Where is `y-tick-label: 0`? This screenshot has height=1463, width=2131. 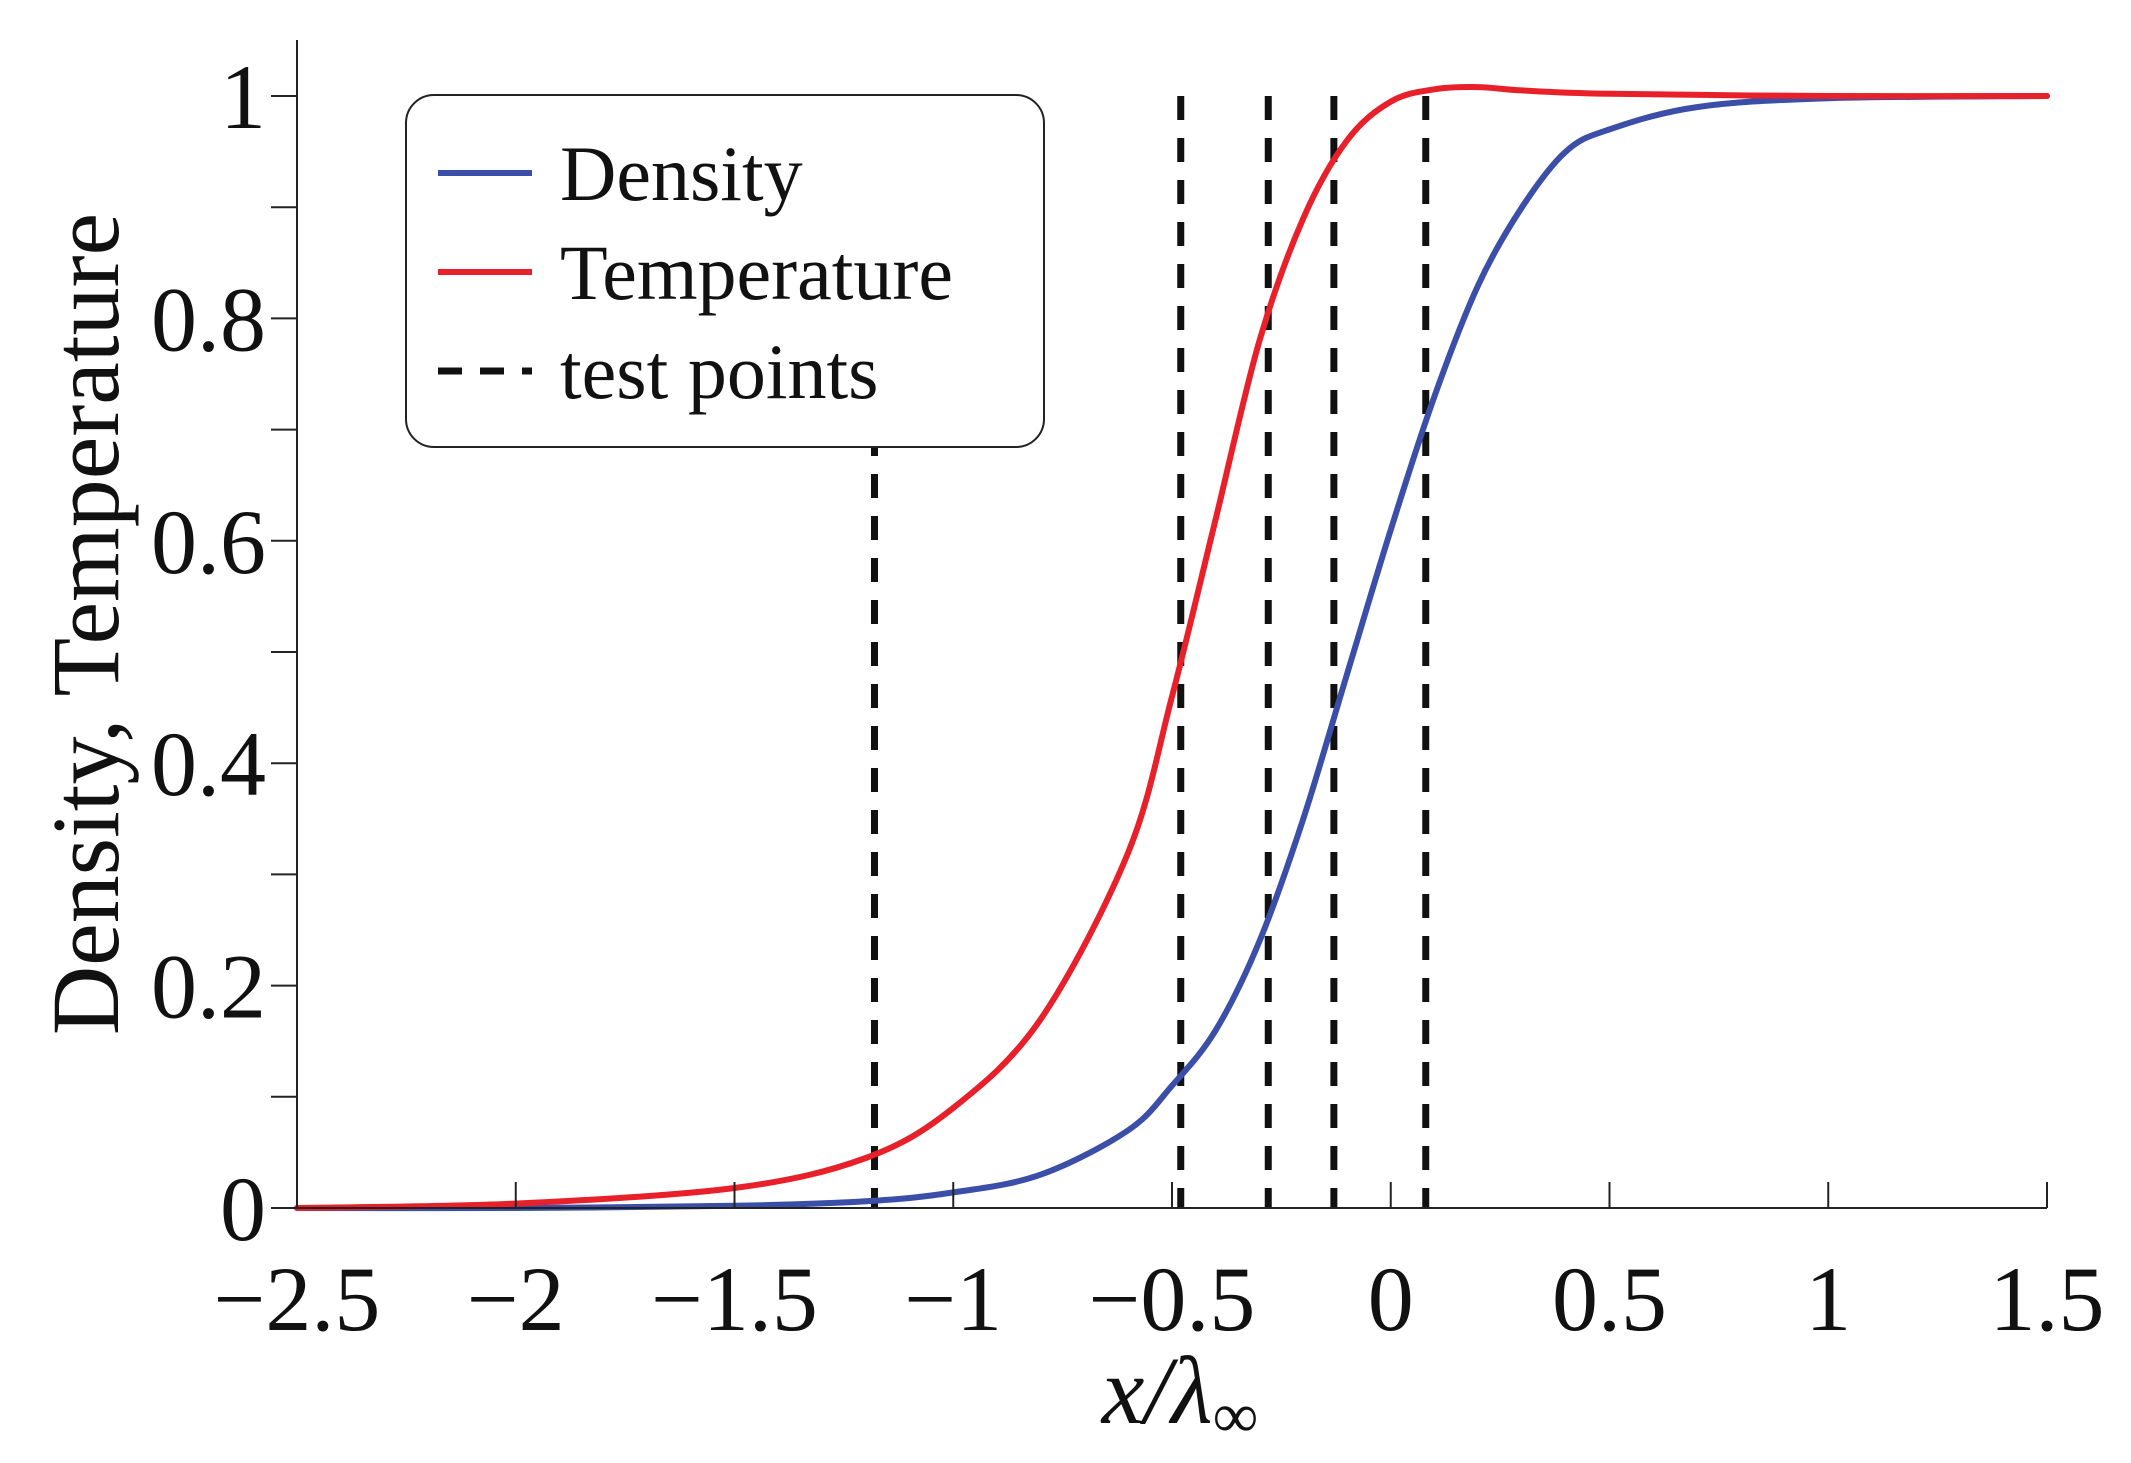 y-tick-label: 0 is located at coordinates (243, 1209).